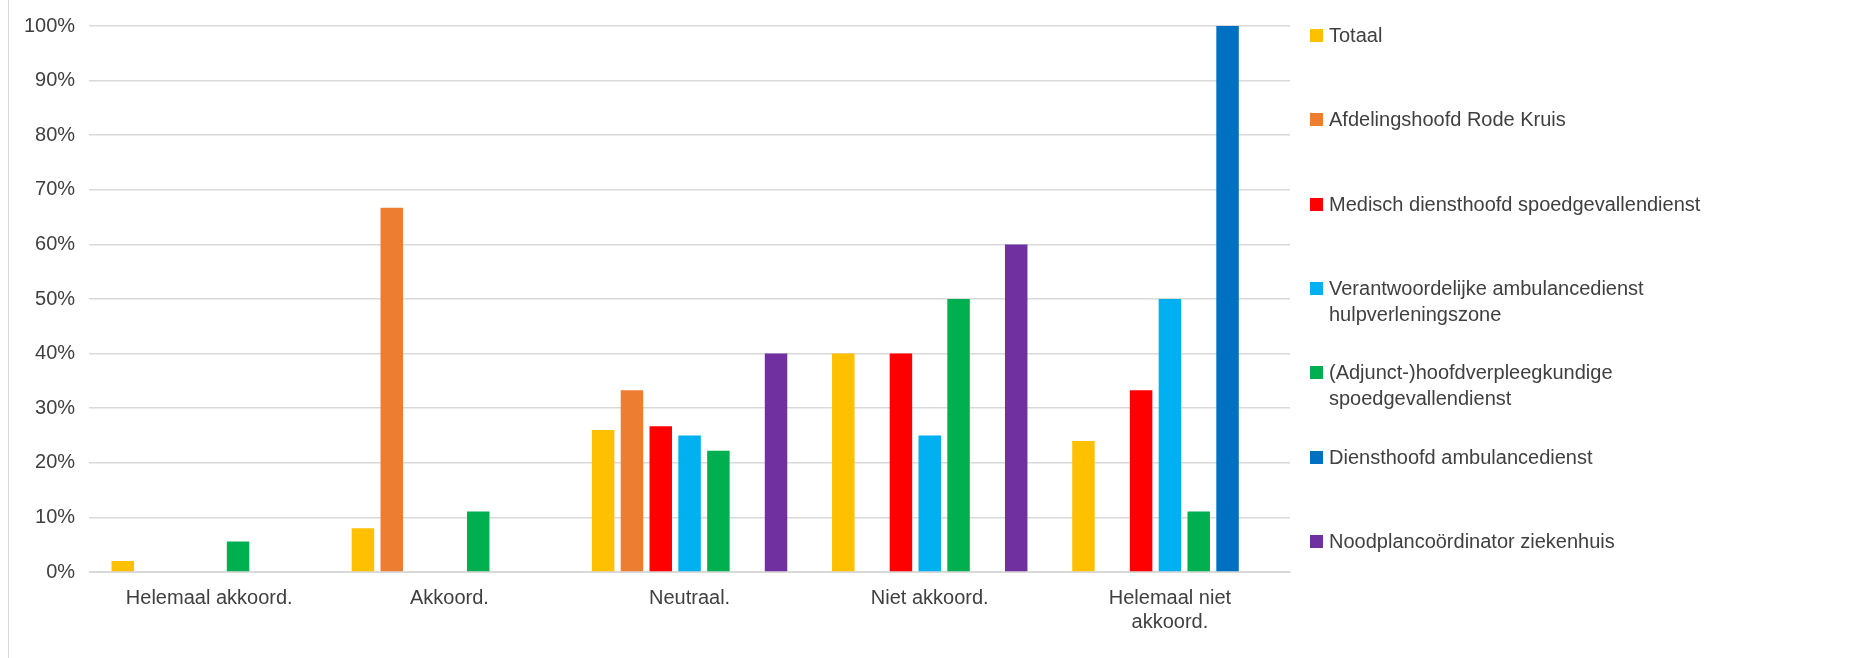  Describe the element at coordinates (55, 133) in the screenshot. I see `y-tick-label: 80%` at that location.